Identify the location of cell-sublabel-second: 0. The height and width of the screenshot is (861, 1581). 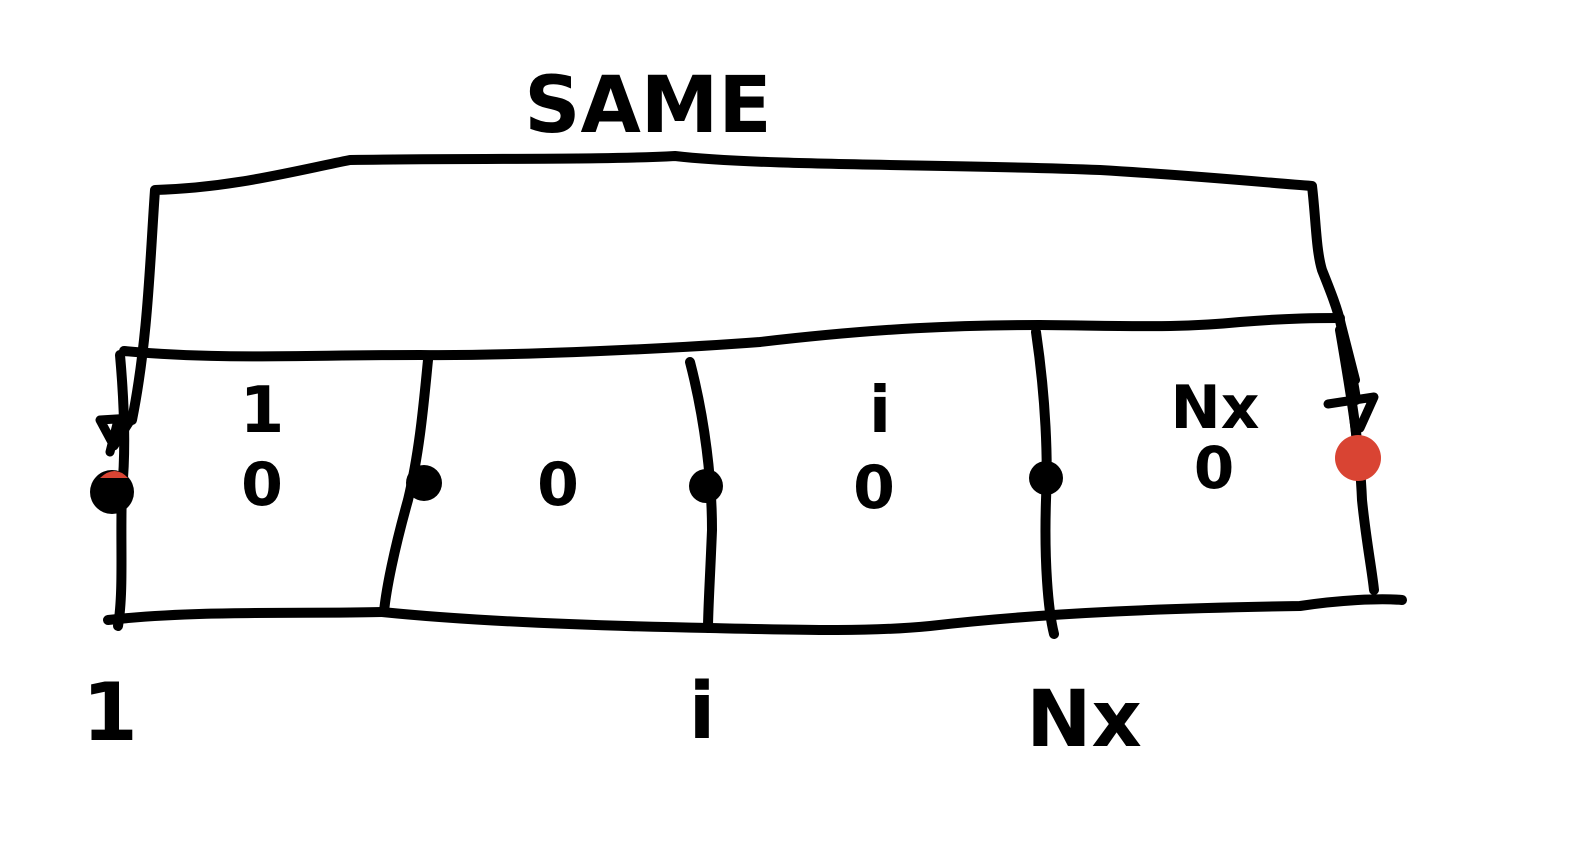
(558, 485).